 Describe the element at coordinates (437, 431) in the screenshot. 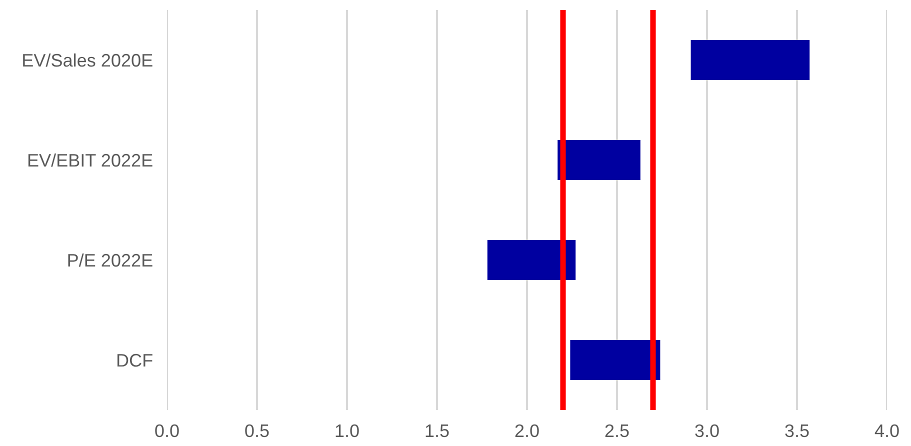

I see `x-tick-label: 1.5` at that location.